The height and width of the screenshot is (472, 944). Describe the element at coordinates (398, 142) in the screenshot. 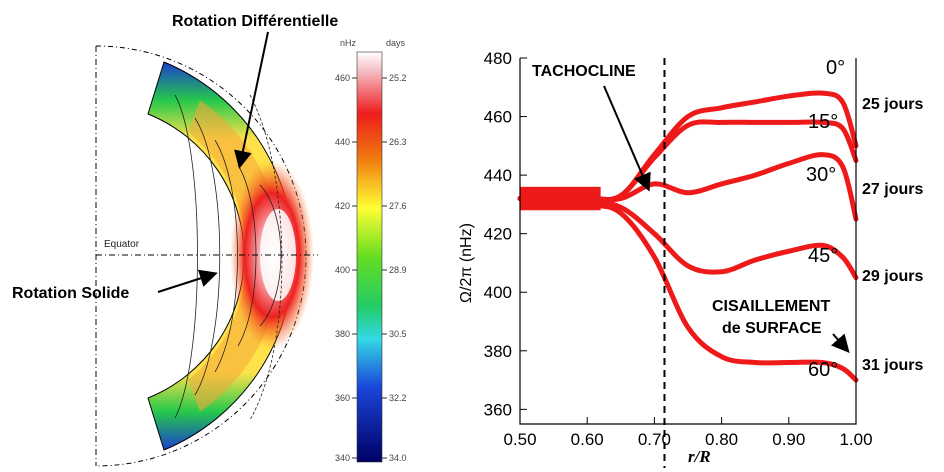

I see `colorbar-days-label: 26.3` at that location.